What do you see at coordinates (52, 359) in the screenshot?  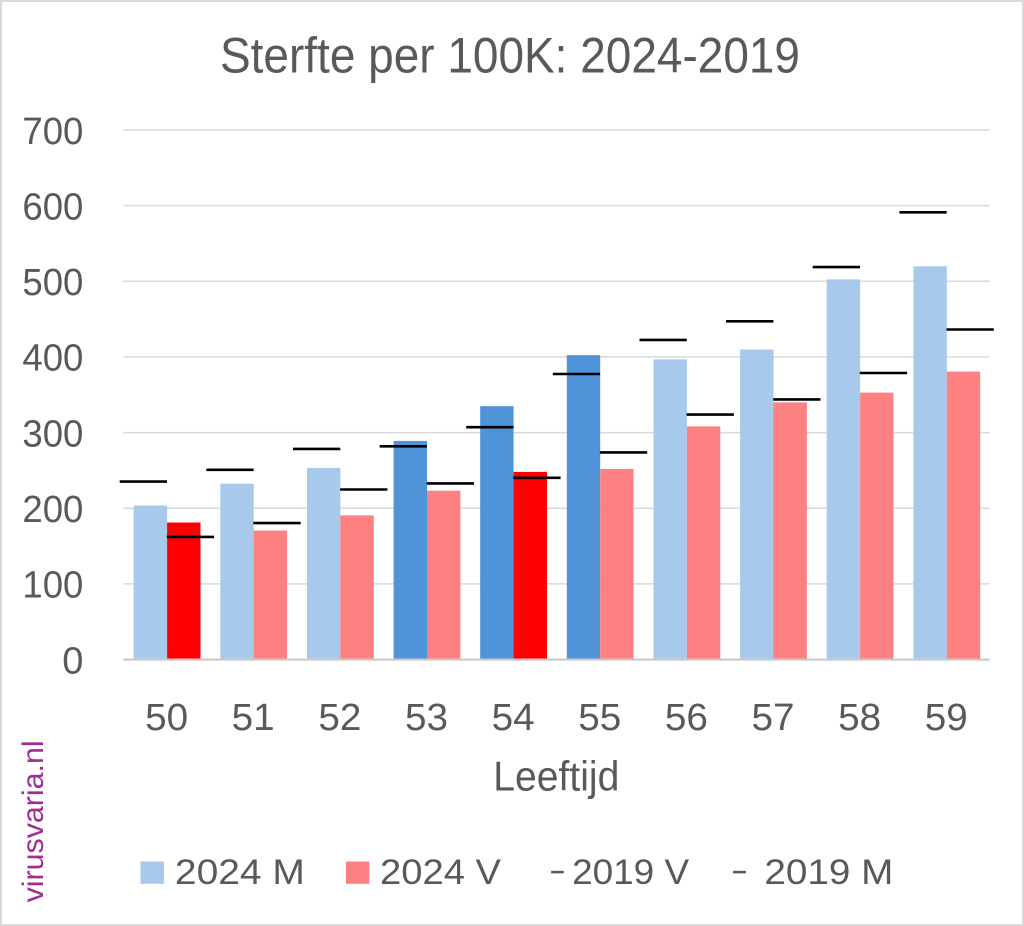 I see `svg-text: 400` at bounding box center [52, 359].